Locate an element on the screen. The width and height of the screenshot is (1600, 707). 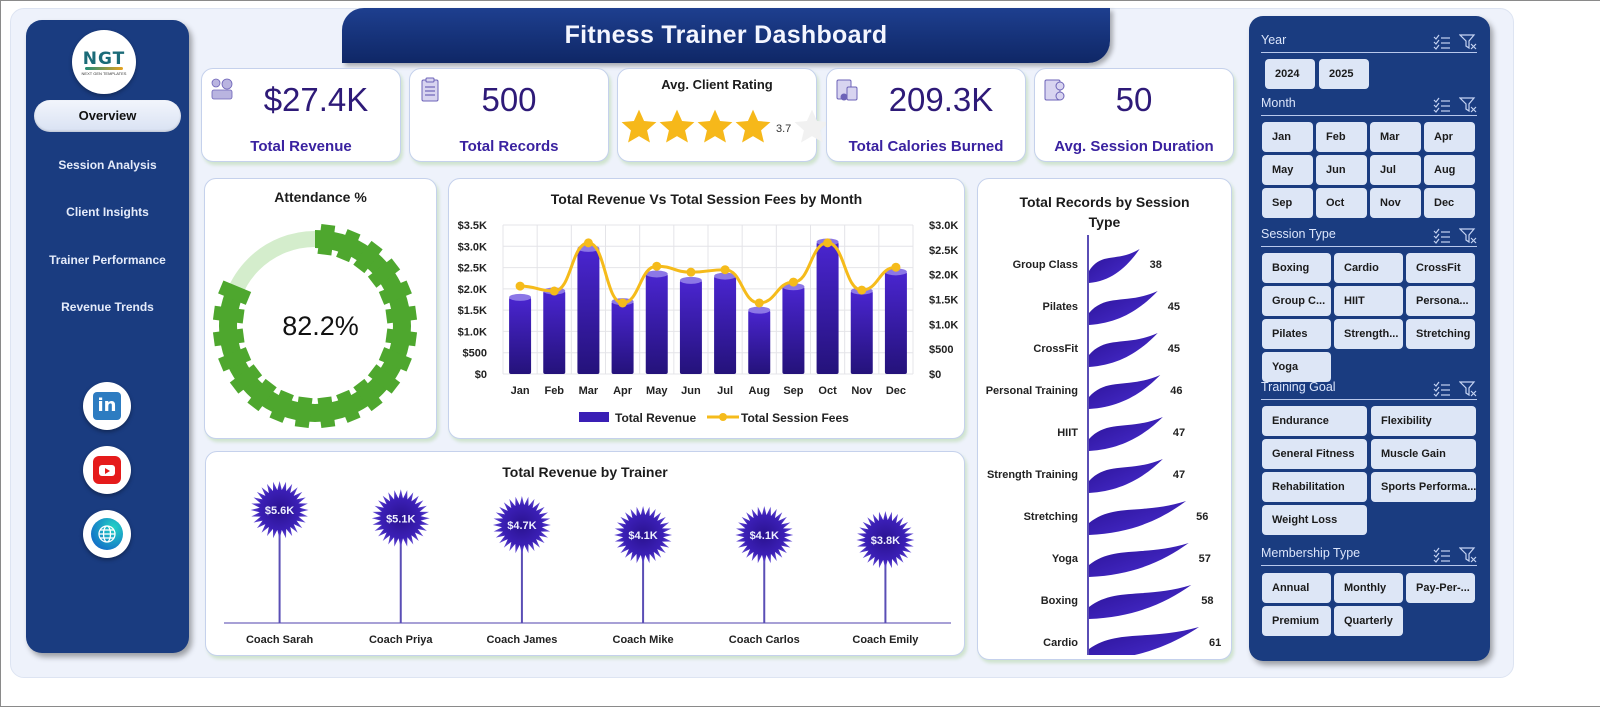
chart-title: Total Revenue by Trainer is located at coordinates (585, 472).